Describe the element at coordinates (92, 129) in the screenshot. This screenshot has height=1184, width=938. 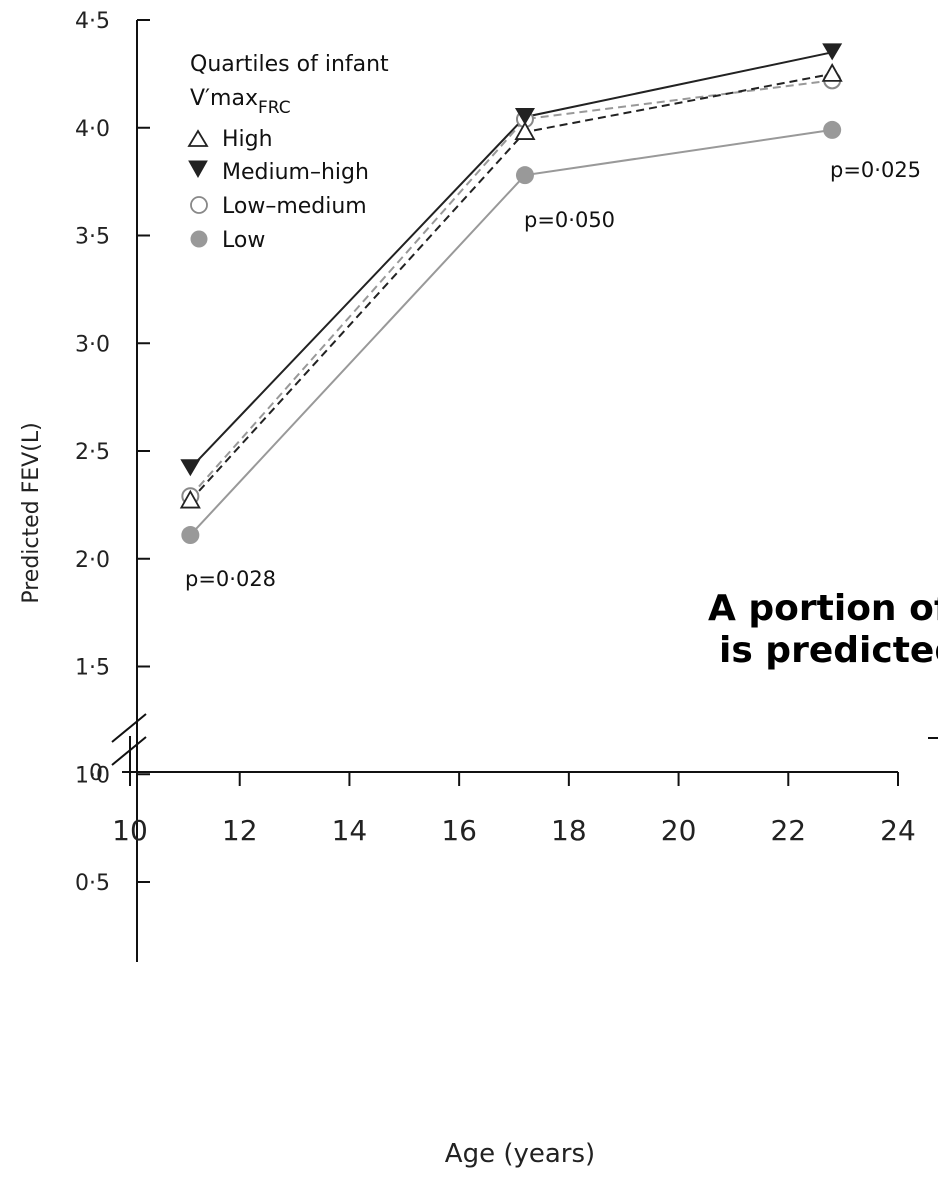
I see `y-tick-label: 4·0` at that location.